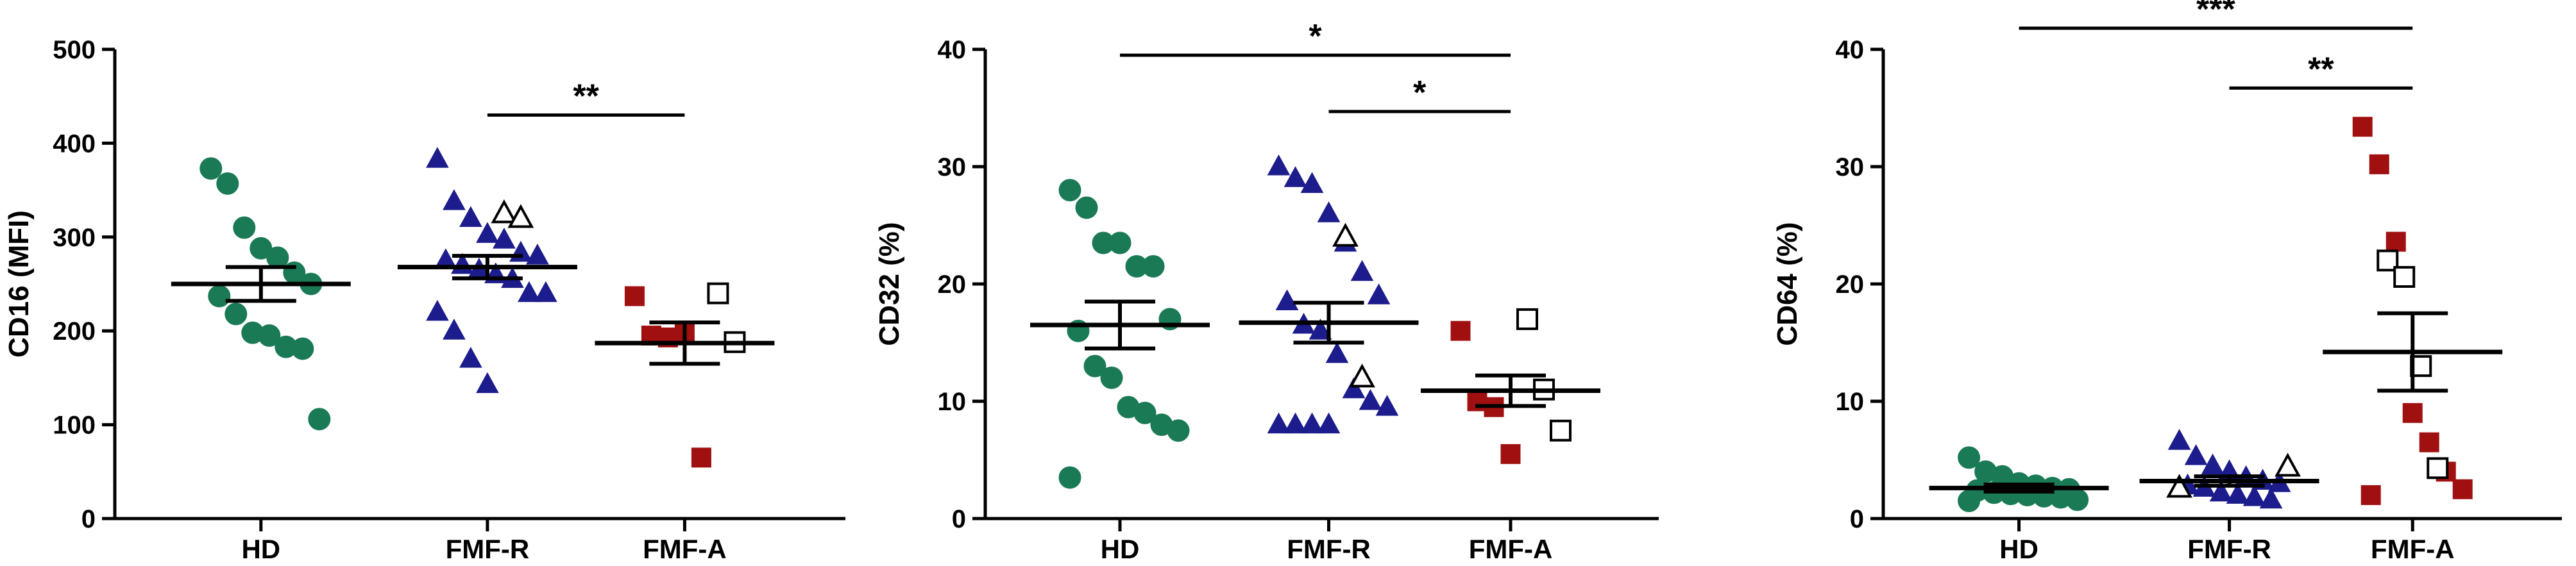  Describe the element at coordinates (74, 238) in the screenshot. I see `y-tick-label: 300` at that location.